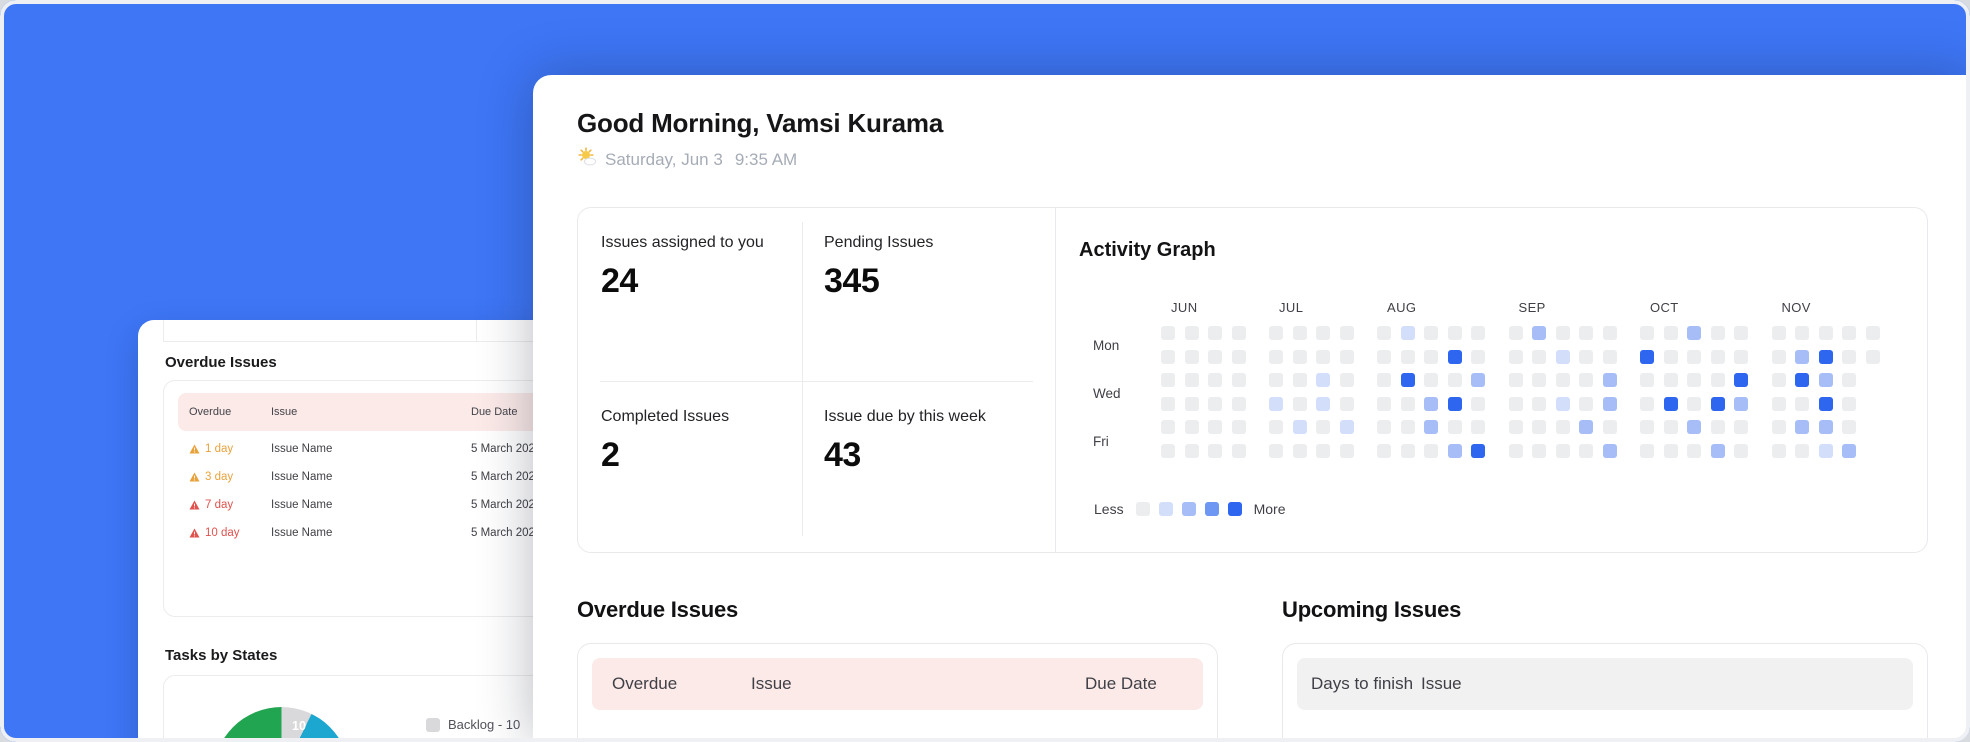 This screenshot has width=1970, height=742. Describe the element at coordinates (688, 477) in the screenshot. I see `bg-overdue-table-row: 3 day Issue Name 5 March 202` at that location.